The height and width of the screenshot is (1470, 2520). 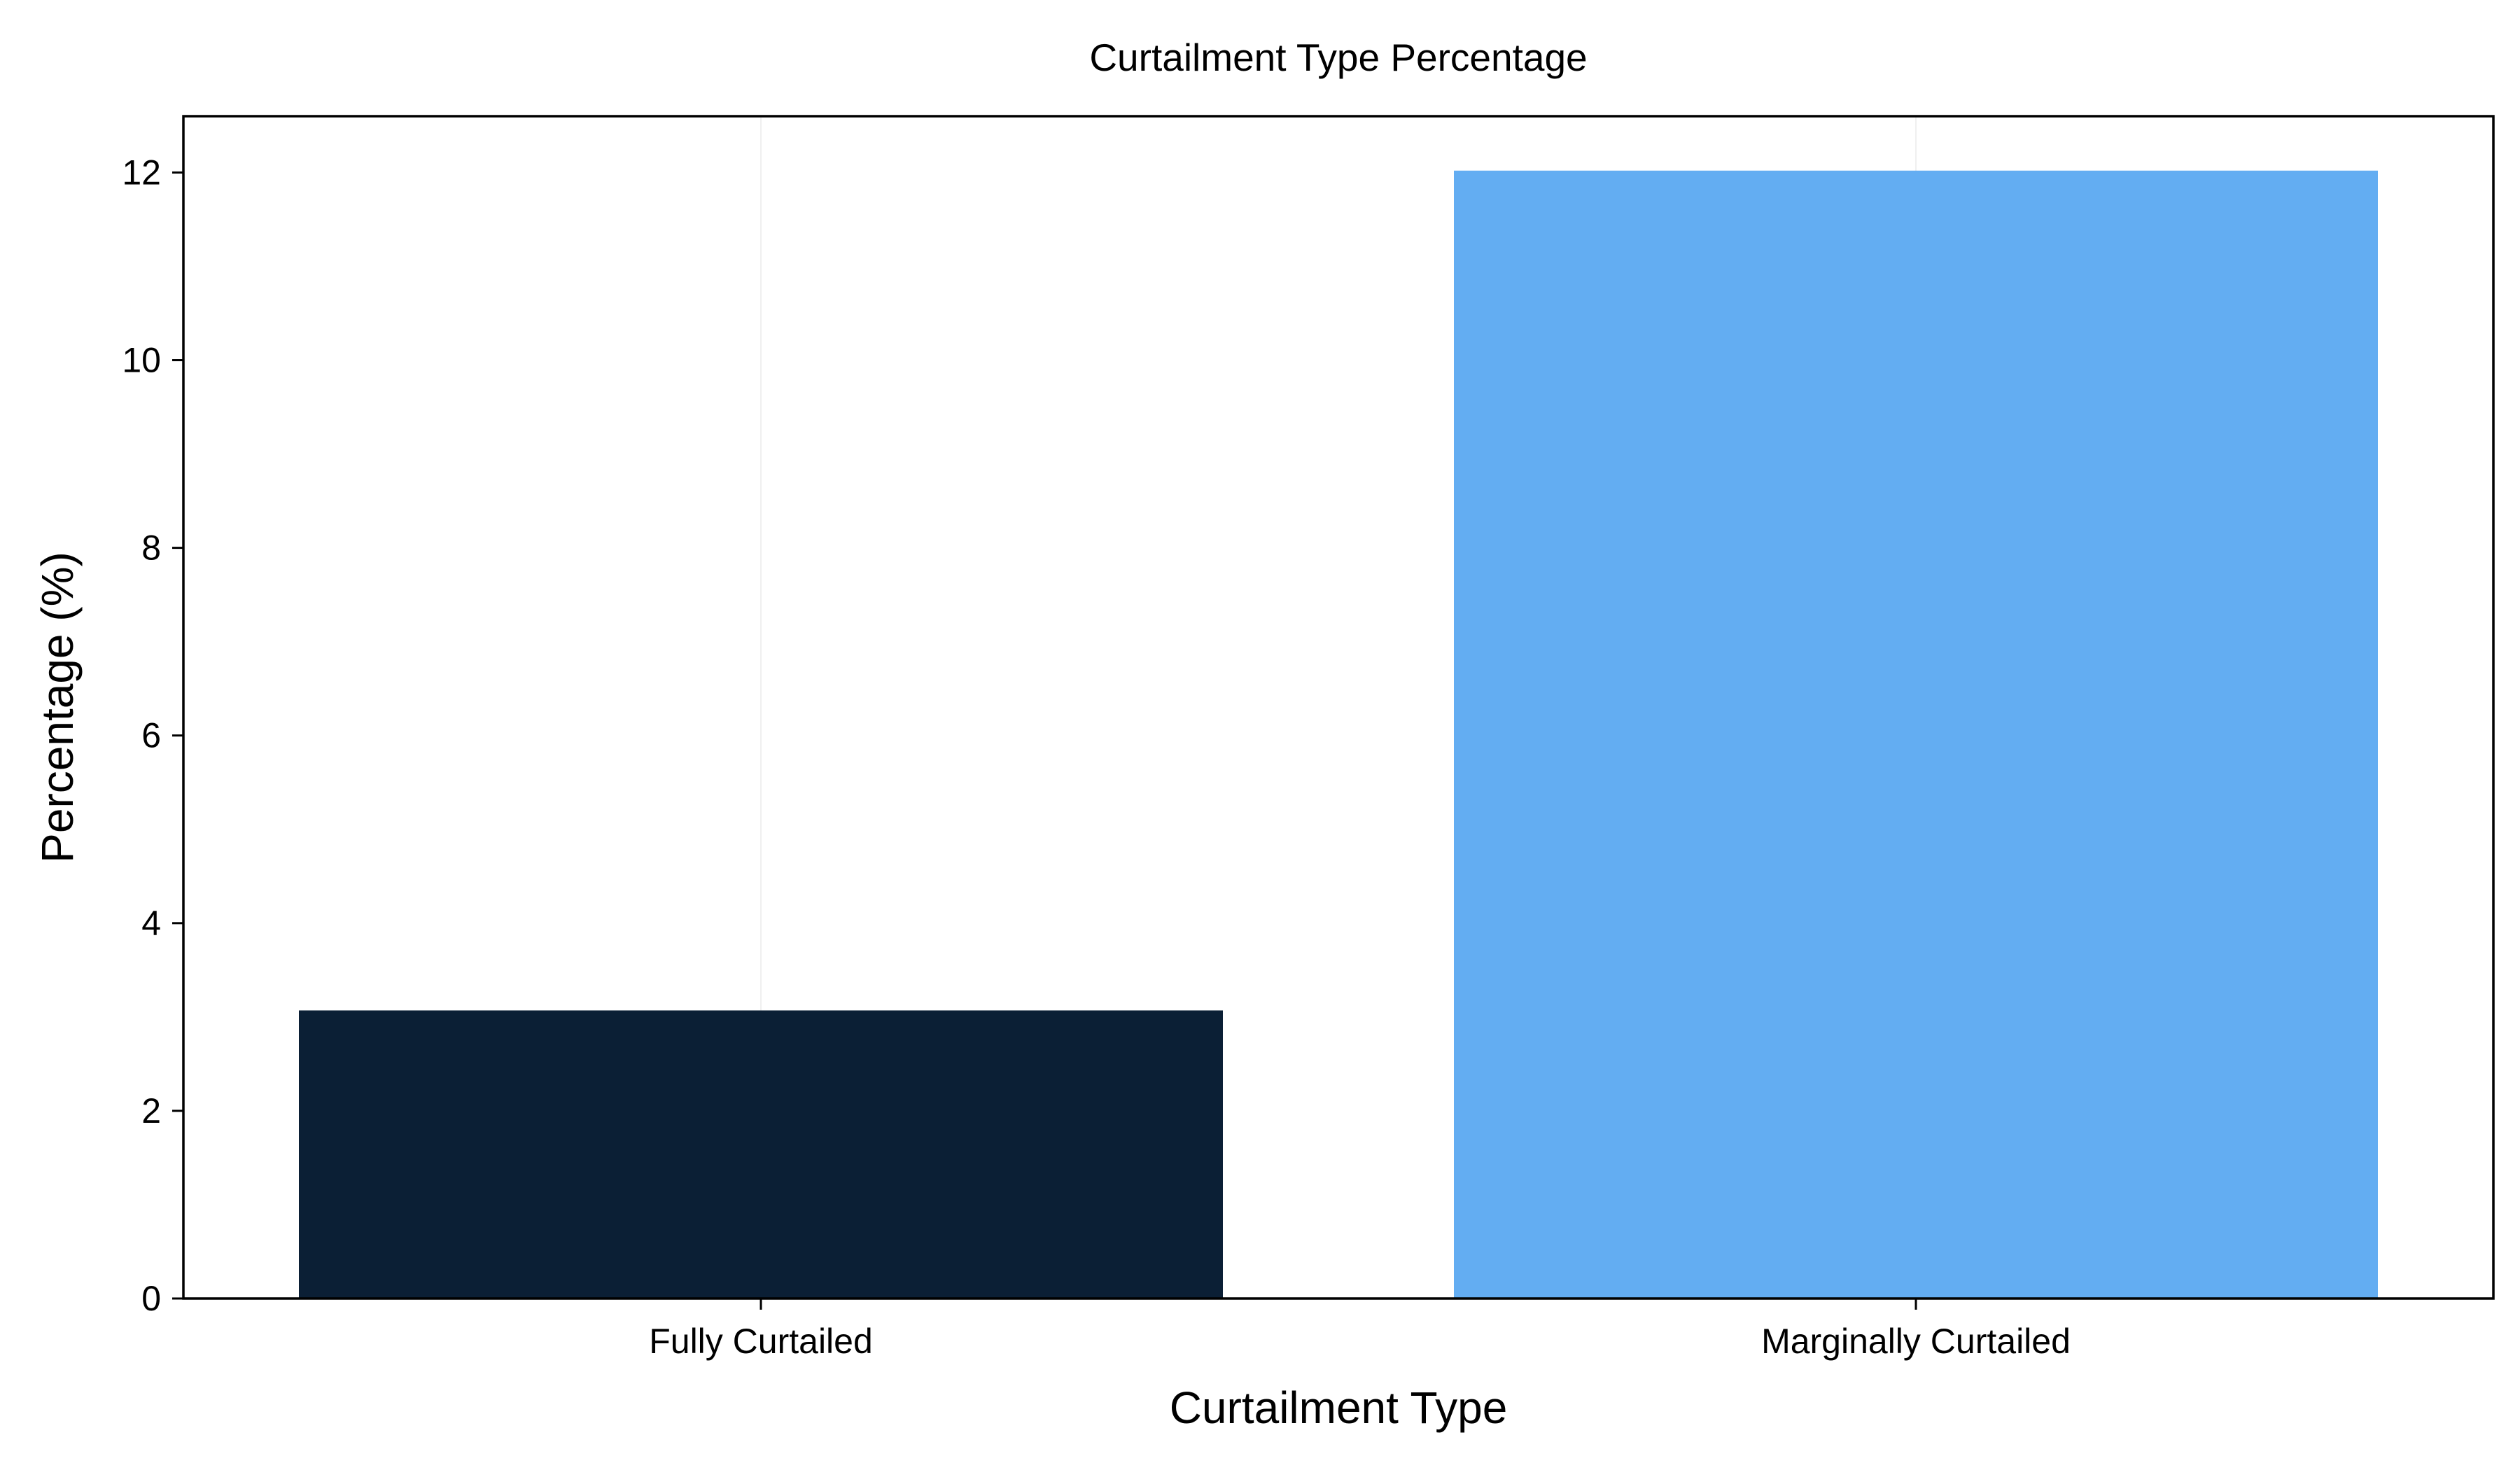 What do you see at coordinates (151, 1110) in the screenshot?
I see `y-tick-label: 2` at bounding box center [151, 1110].